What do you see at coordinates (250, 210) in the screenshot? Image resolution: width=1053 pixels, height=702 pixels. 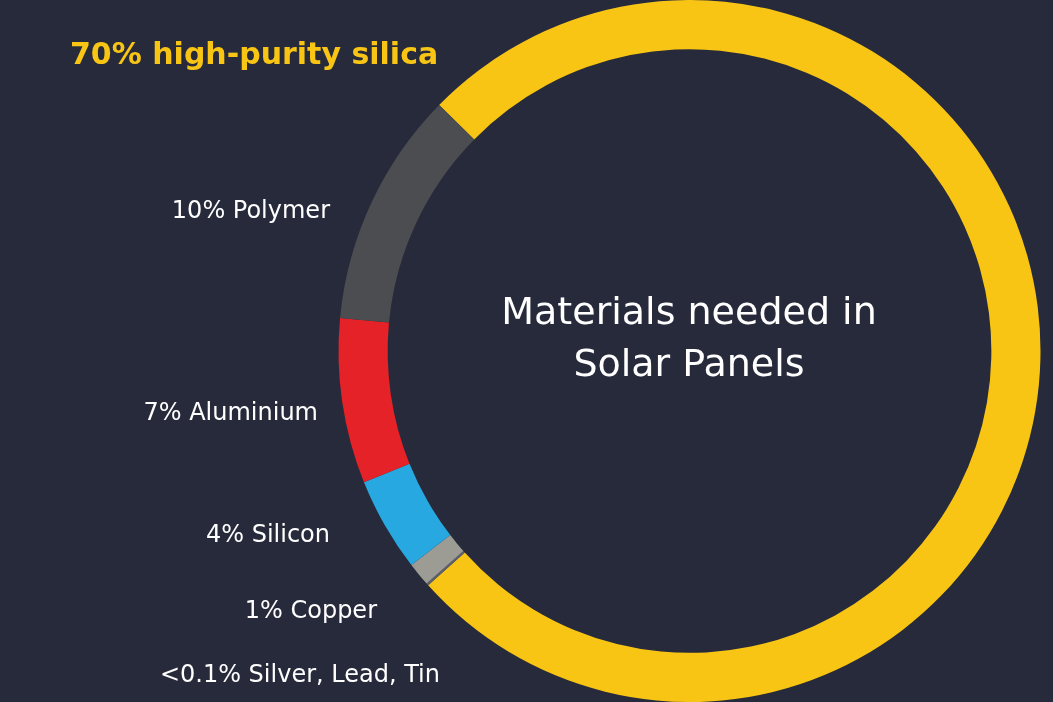 I see `slice-label: 10% Polymer` at bounding box center [250, 210].